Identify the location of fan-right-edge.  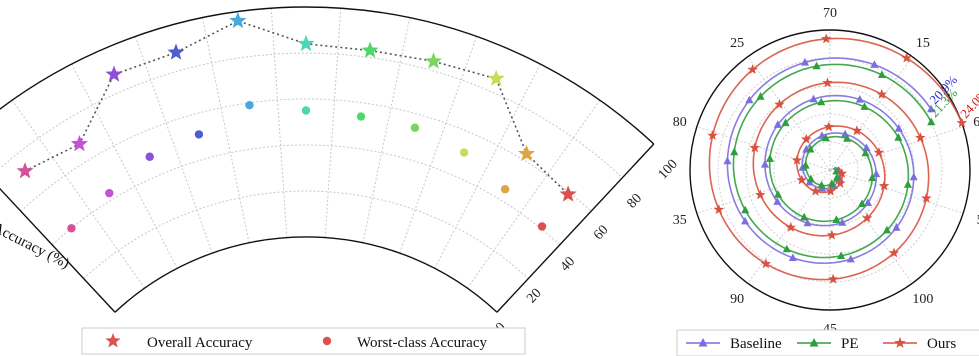
(575, 228).